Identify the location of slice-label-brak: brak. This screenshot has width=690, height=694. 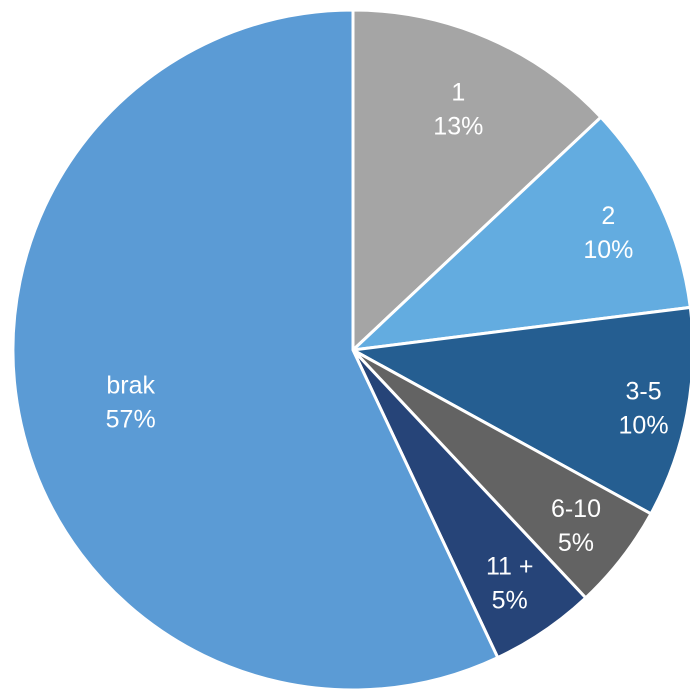
(130, 386).